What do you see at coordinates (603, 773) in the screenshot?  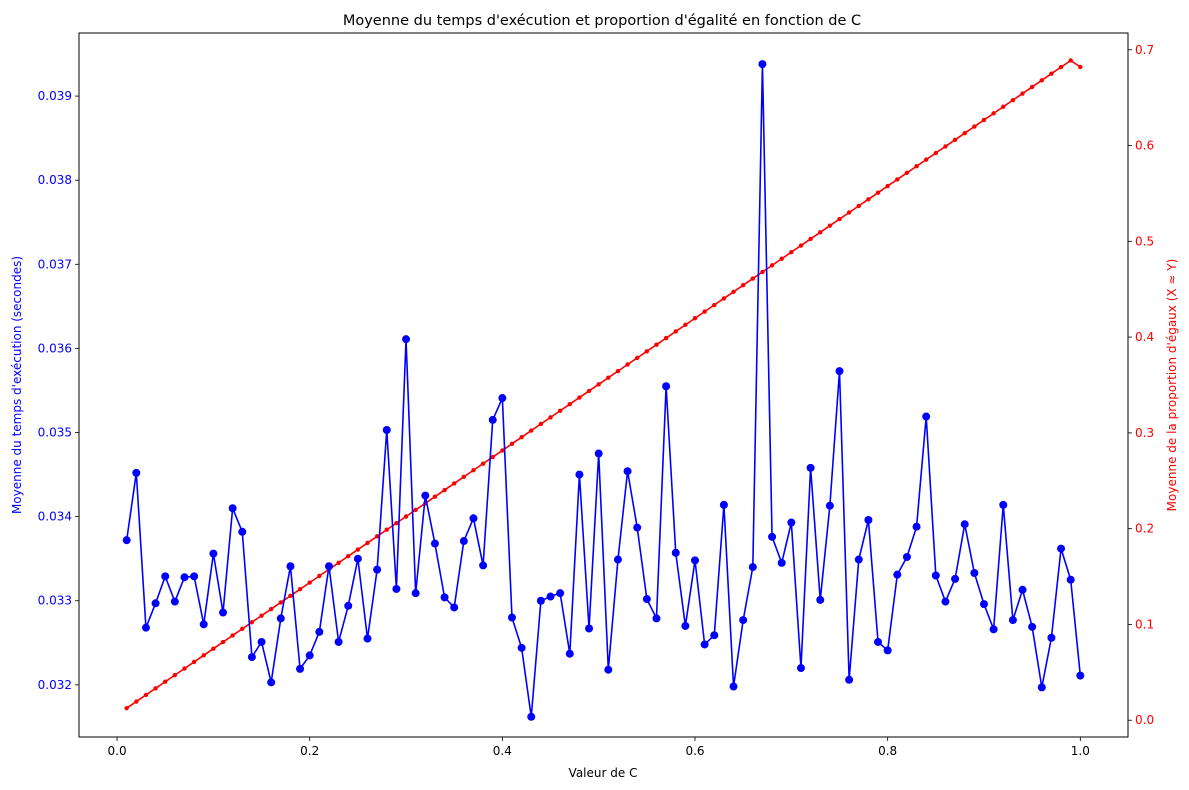 I see `x-axis-title: Valeur de C` at bounding box center [603, 773].